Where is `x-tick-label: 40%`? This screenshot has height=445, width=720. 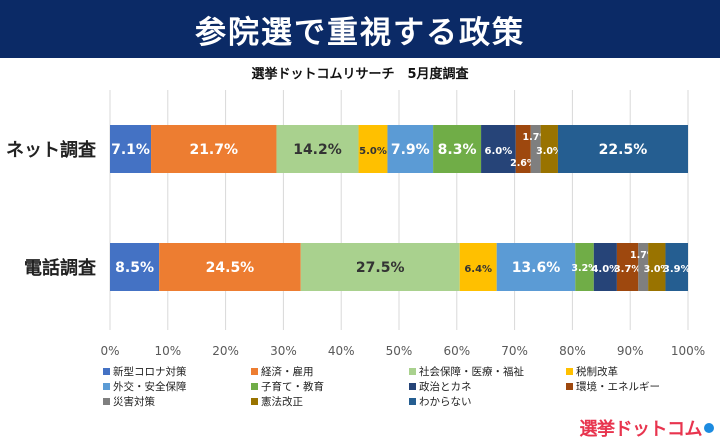
x-tick-label: 40% is located at coordinates (341, 351).